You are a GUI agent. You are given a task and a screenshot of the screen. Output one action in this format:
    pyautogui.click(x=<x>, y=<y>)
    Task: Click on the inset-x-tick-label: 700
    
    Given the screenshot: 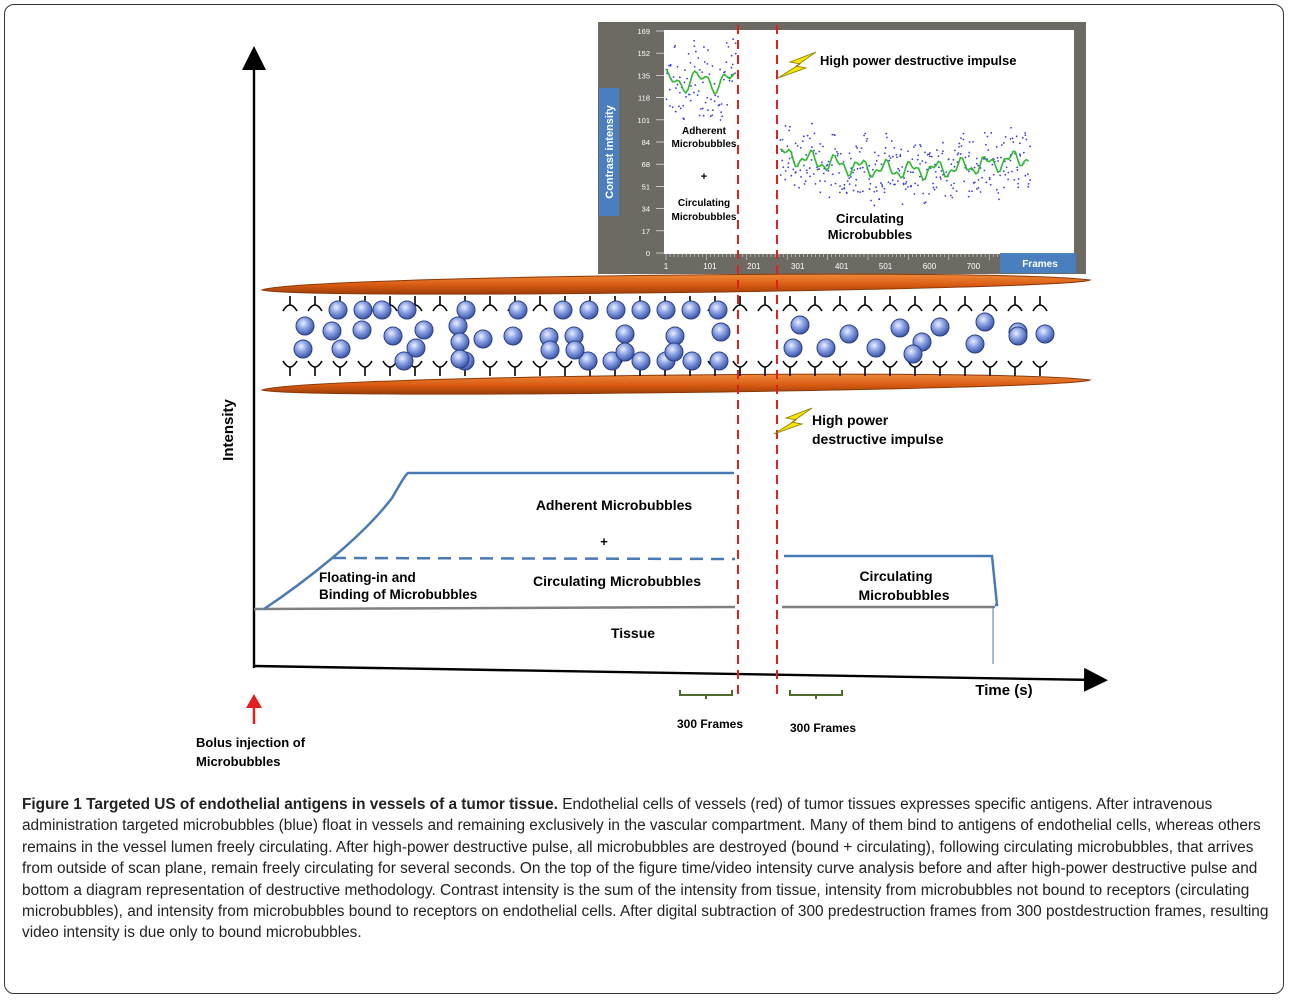 What is the action you would take?
    pyautogui.click(x=974, y=266)
    